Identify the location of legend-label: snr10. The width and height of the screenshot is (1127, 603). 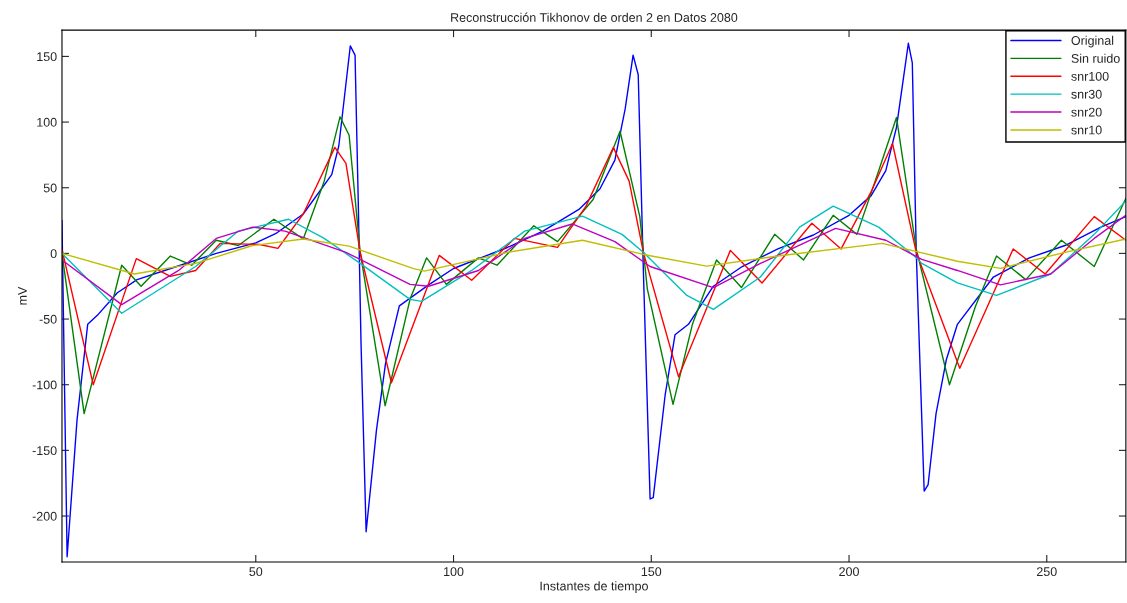
(1086, 130).